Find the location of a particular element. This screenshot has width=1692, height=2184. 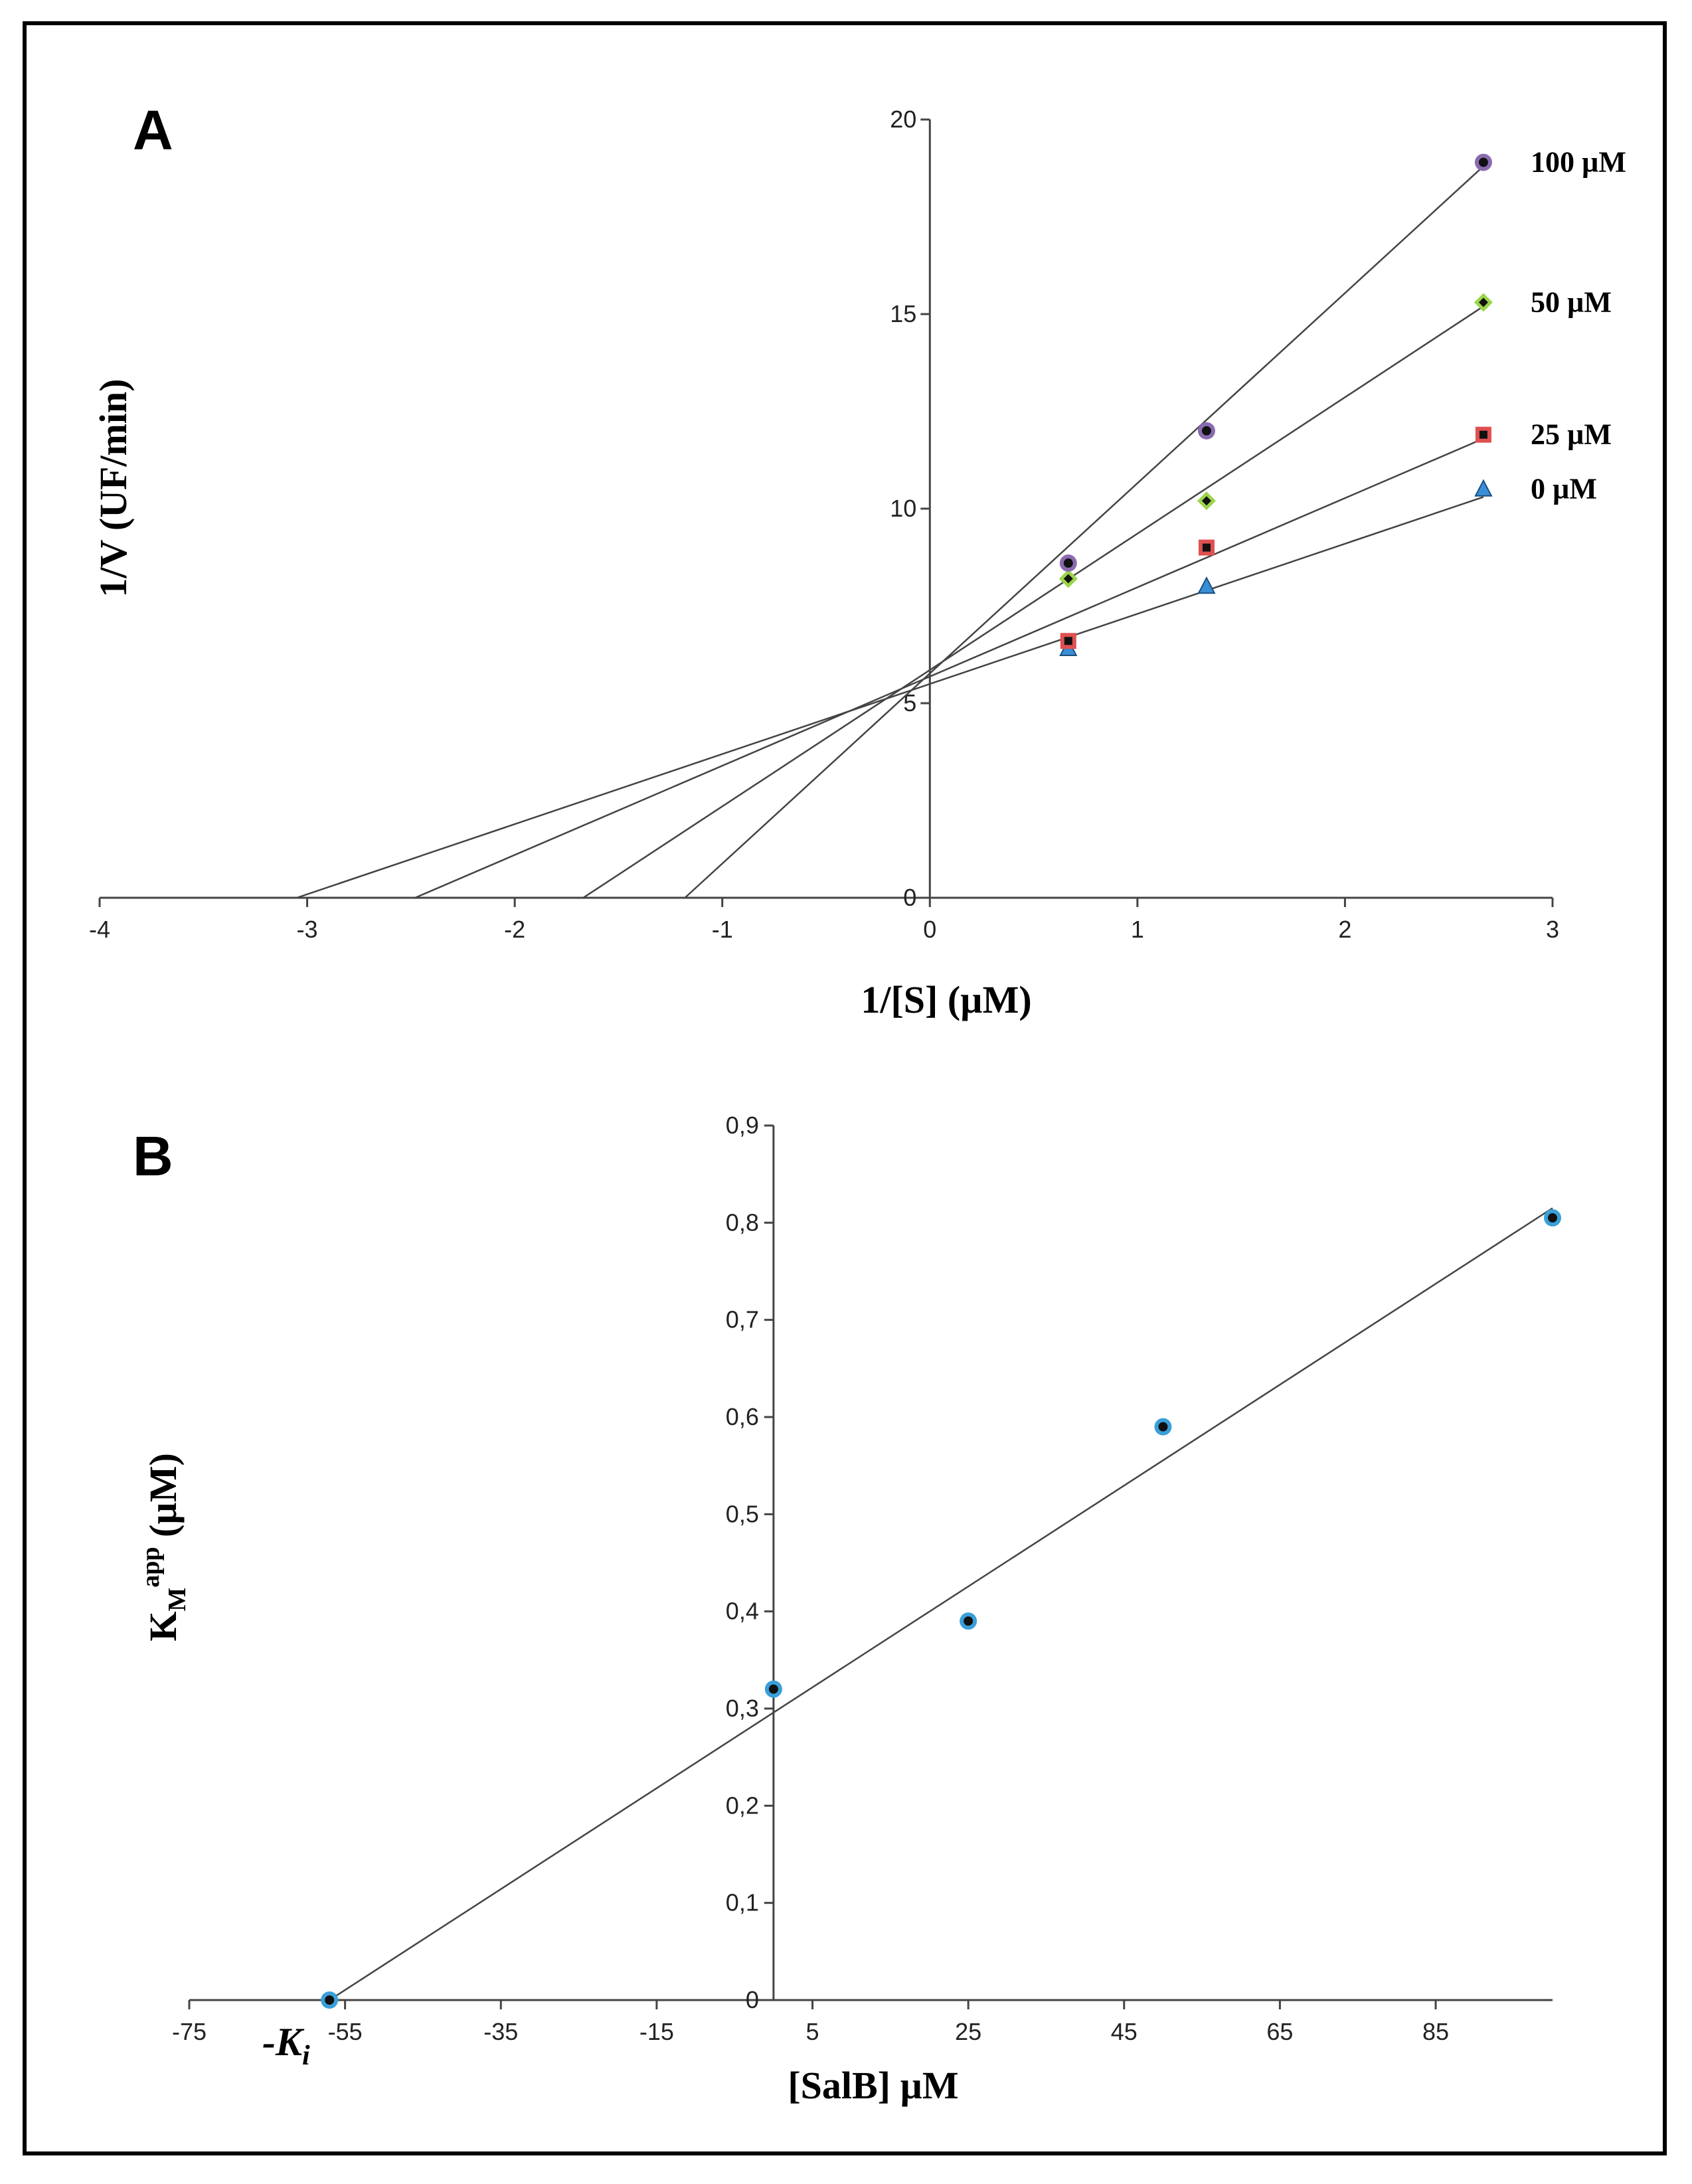

y-tick-label: 0,1 is located at coordinates (742, 1902).